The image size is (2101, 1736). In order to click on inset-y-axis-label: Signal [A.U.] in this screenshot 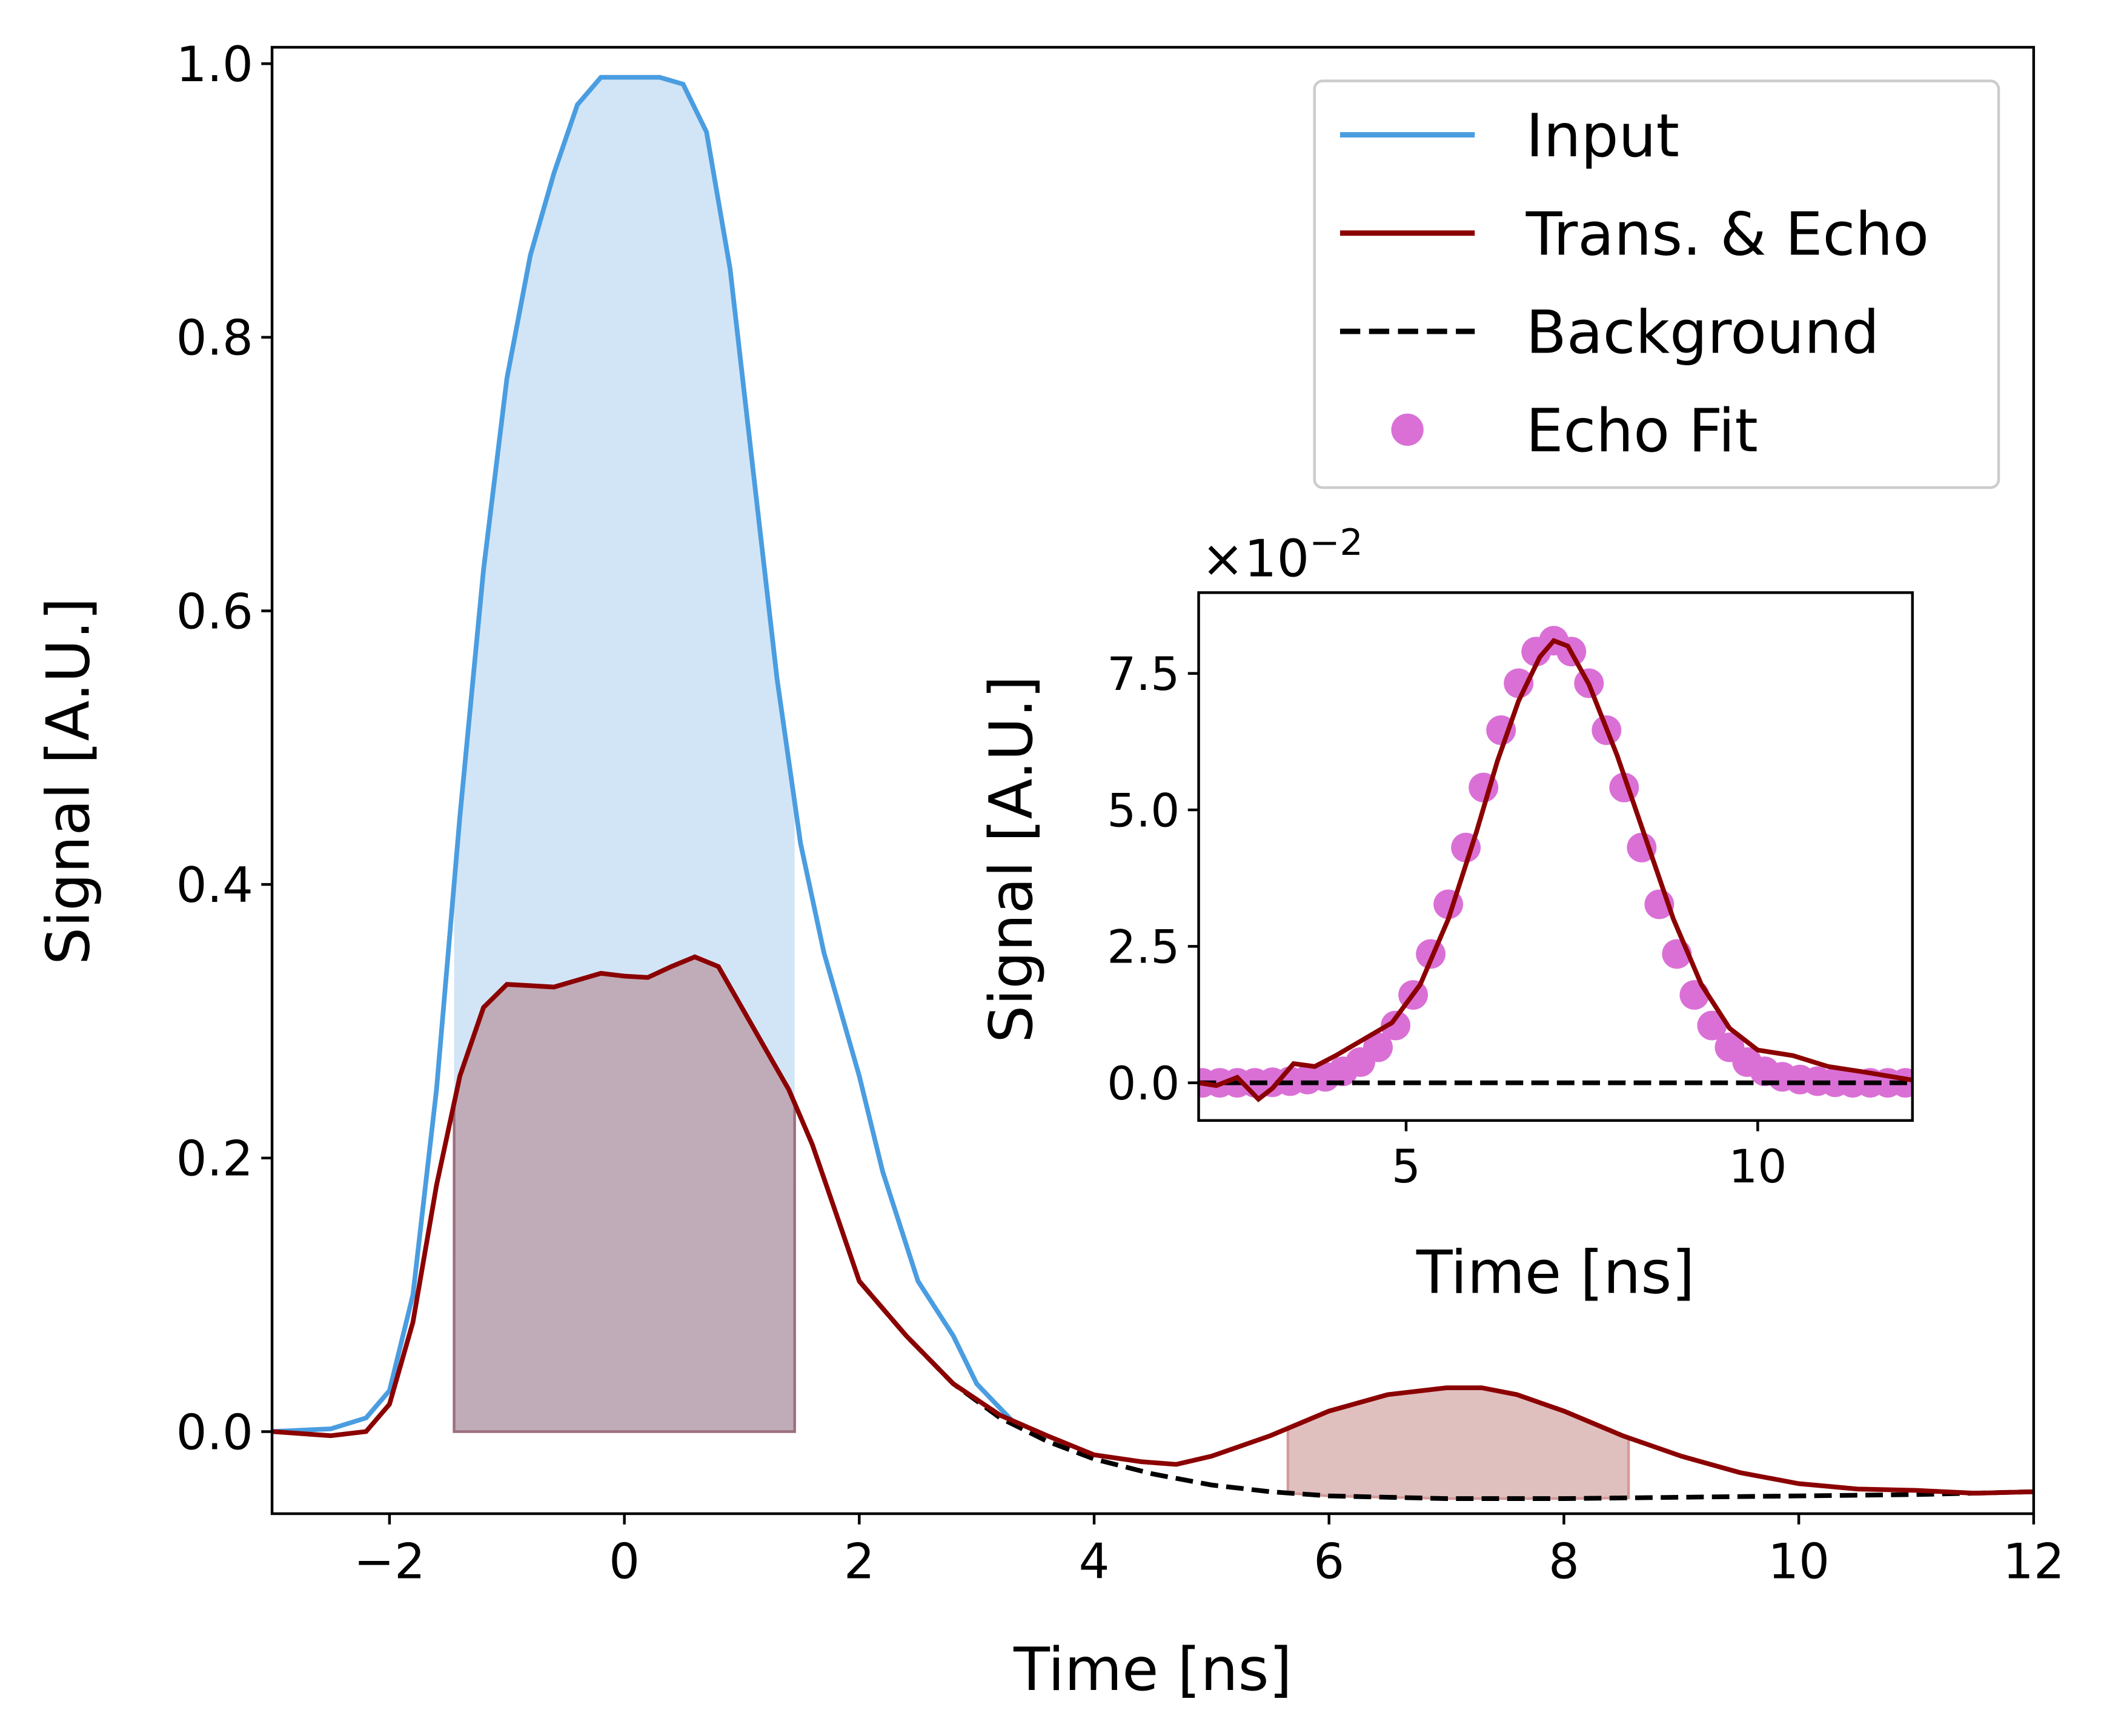, I will do `click(1012, 859)`.